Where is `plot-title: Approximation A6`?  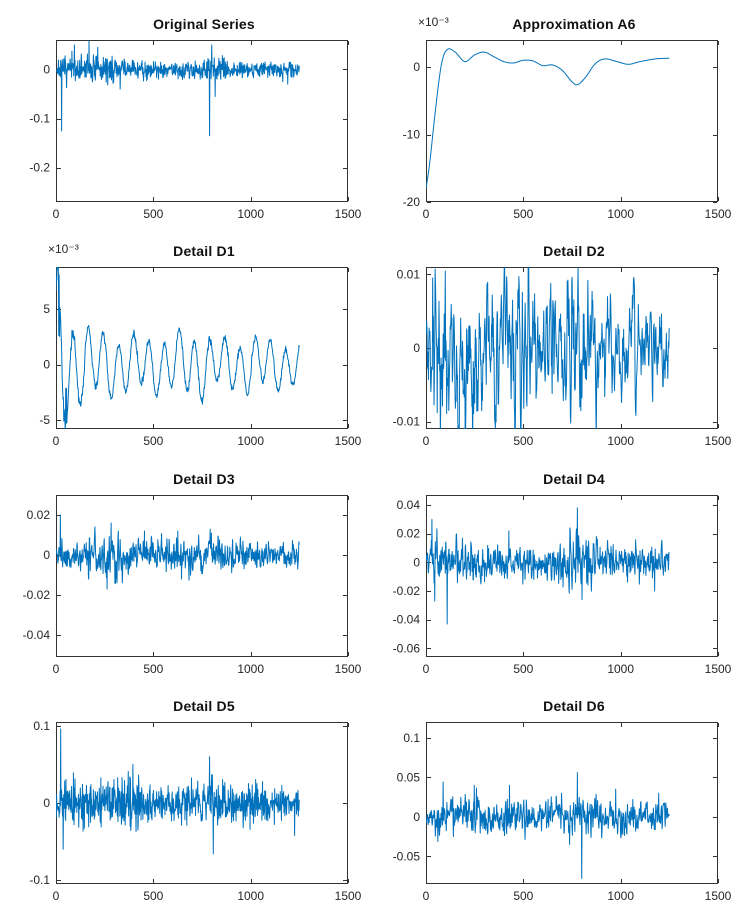 plot-title: Approximation A6 is located at coordinates (574, 24).